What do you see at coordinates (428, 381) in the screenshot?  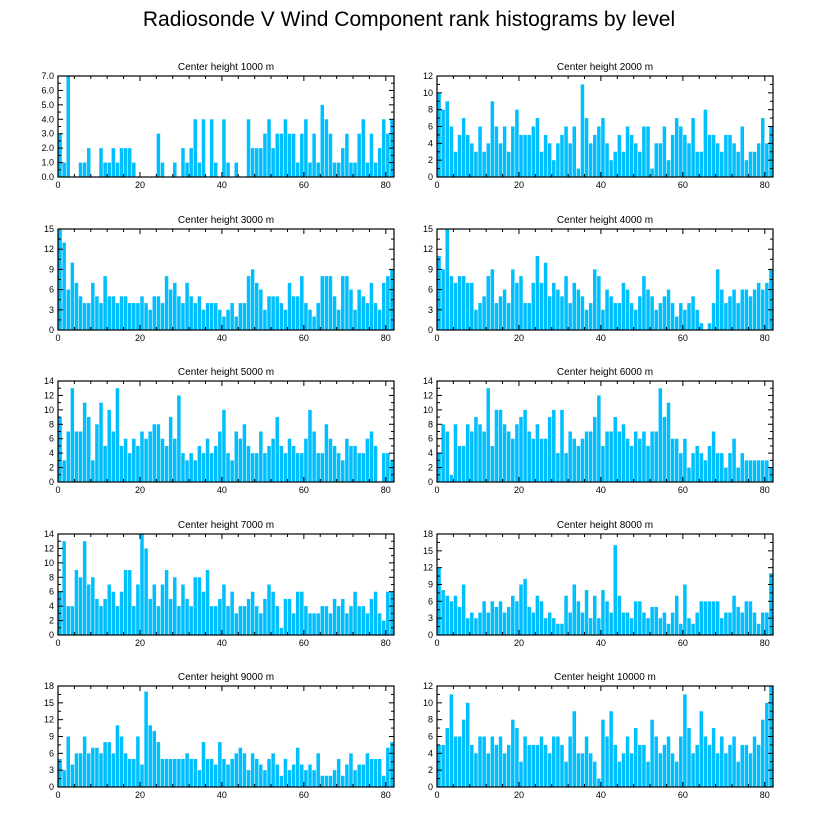 I see `y-tick-label: 14` at bounding box center [428, 381].